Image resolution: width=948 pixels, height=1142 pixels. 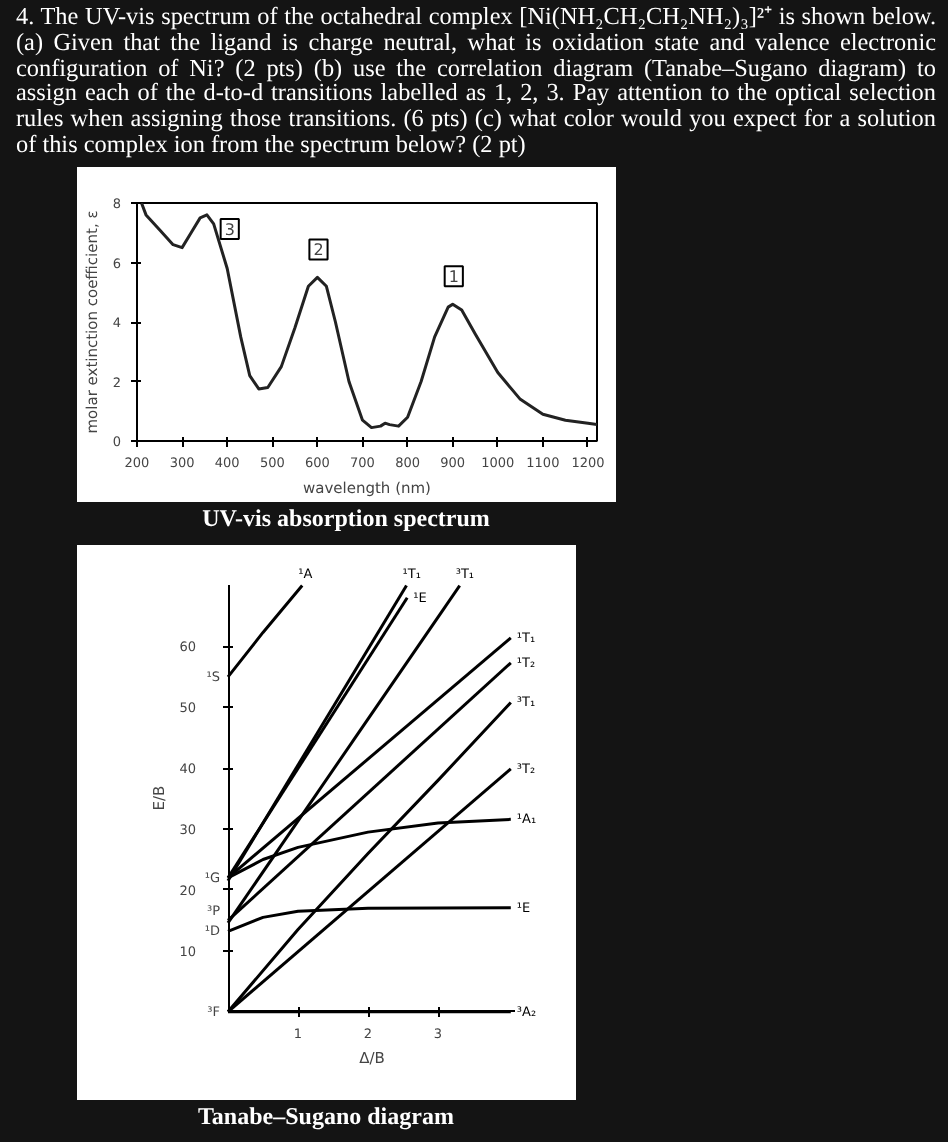 I want to click on text: Tanabe–Sugano diagram, so click(x=326, y=1117).